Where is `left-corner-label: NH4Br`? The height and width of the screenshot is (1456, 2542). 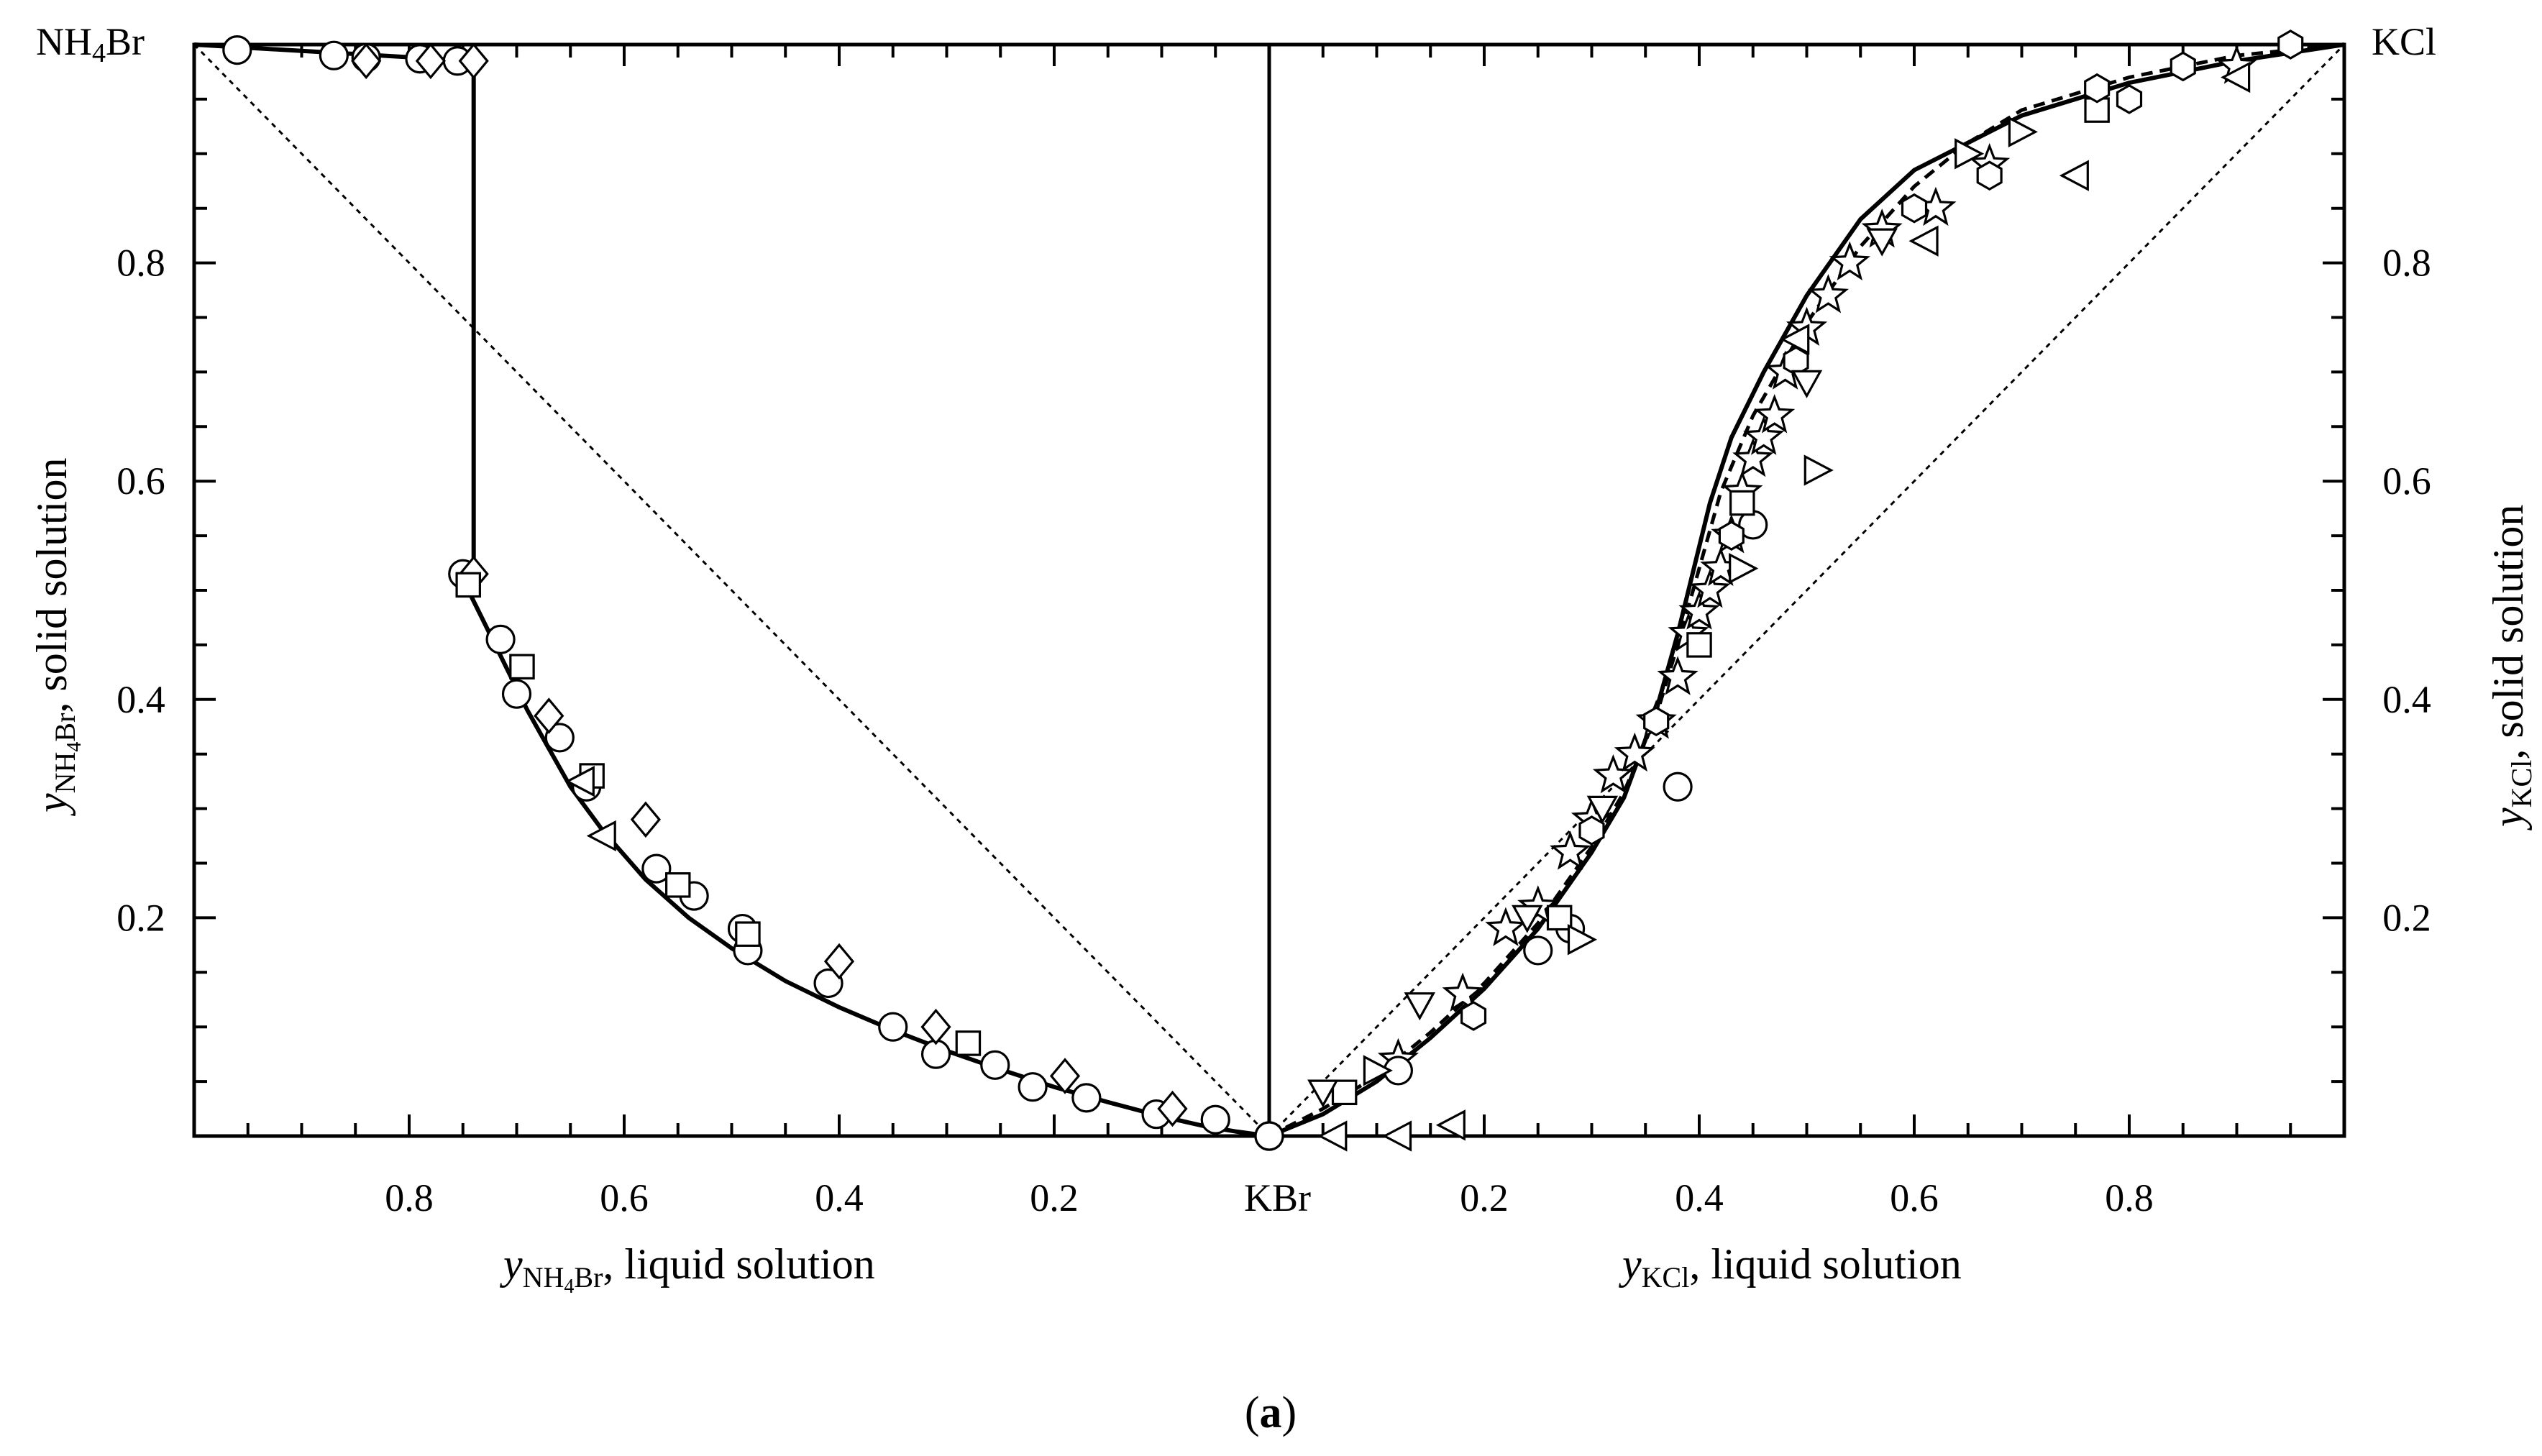 left-corner-label: NH4Br is located at coordinates (90, 44).